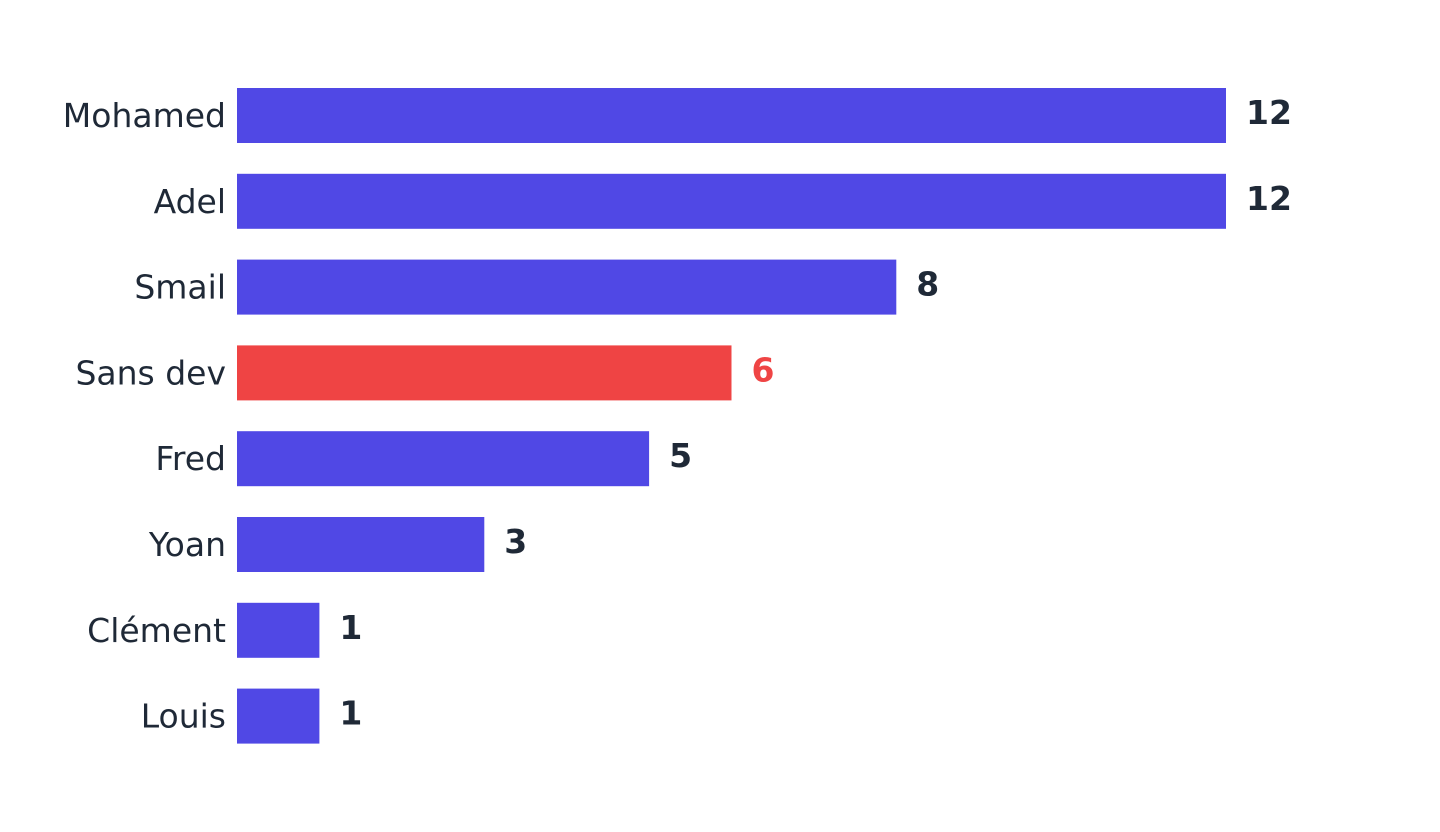  Describe the element at coordinates (484, 373) in the screenshot. I see `bar-sans-dev` at that location.